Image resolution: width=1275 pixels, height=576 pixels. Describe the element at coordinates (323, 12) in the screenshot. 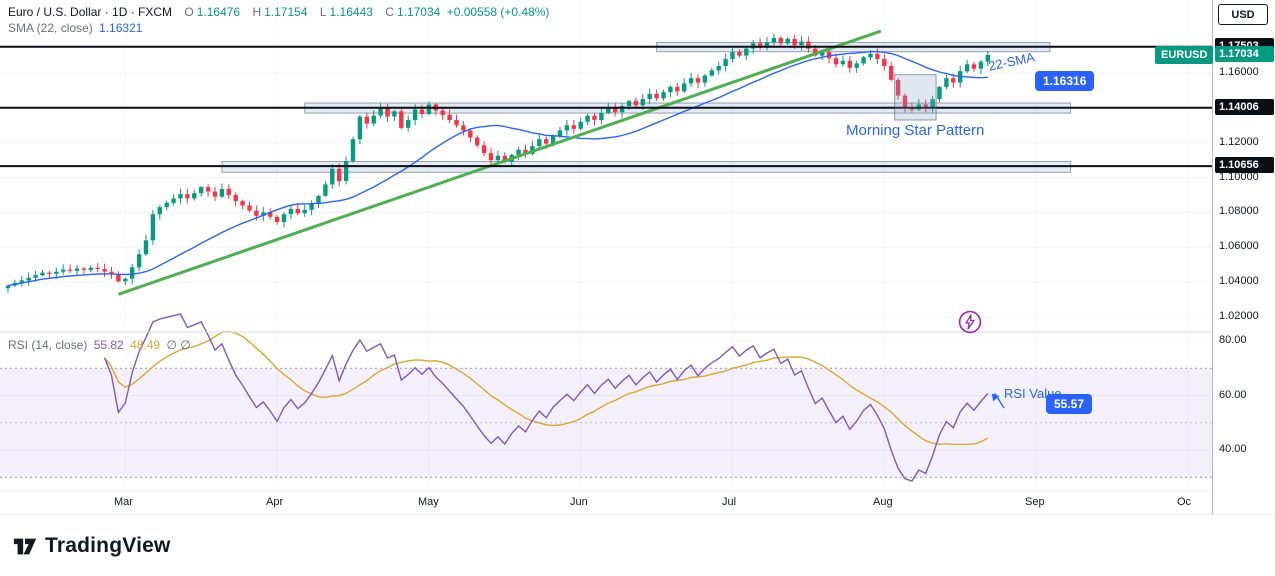

I see `low-label: L` at that location.